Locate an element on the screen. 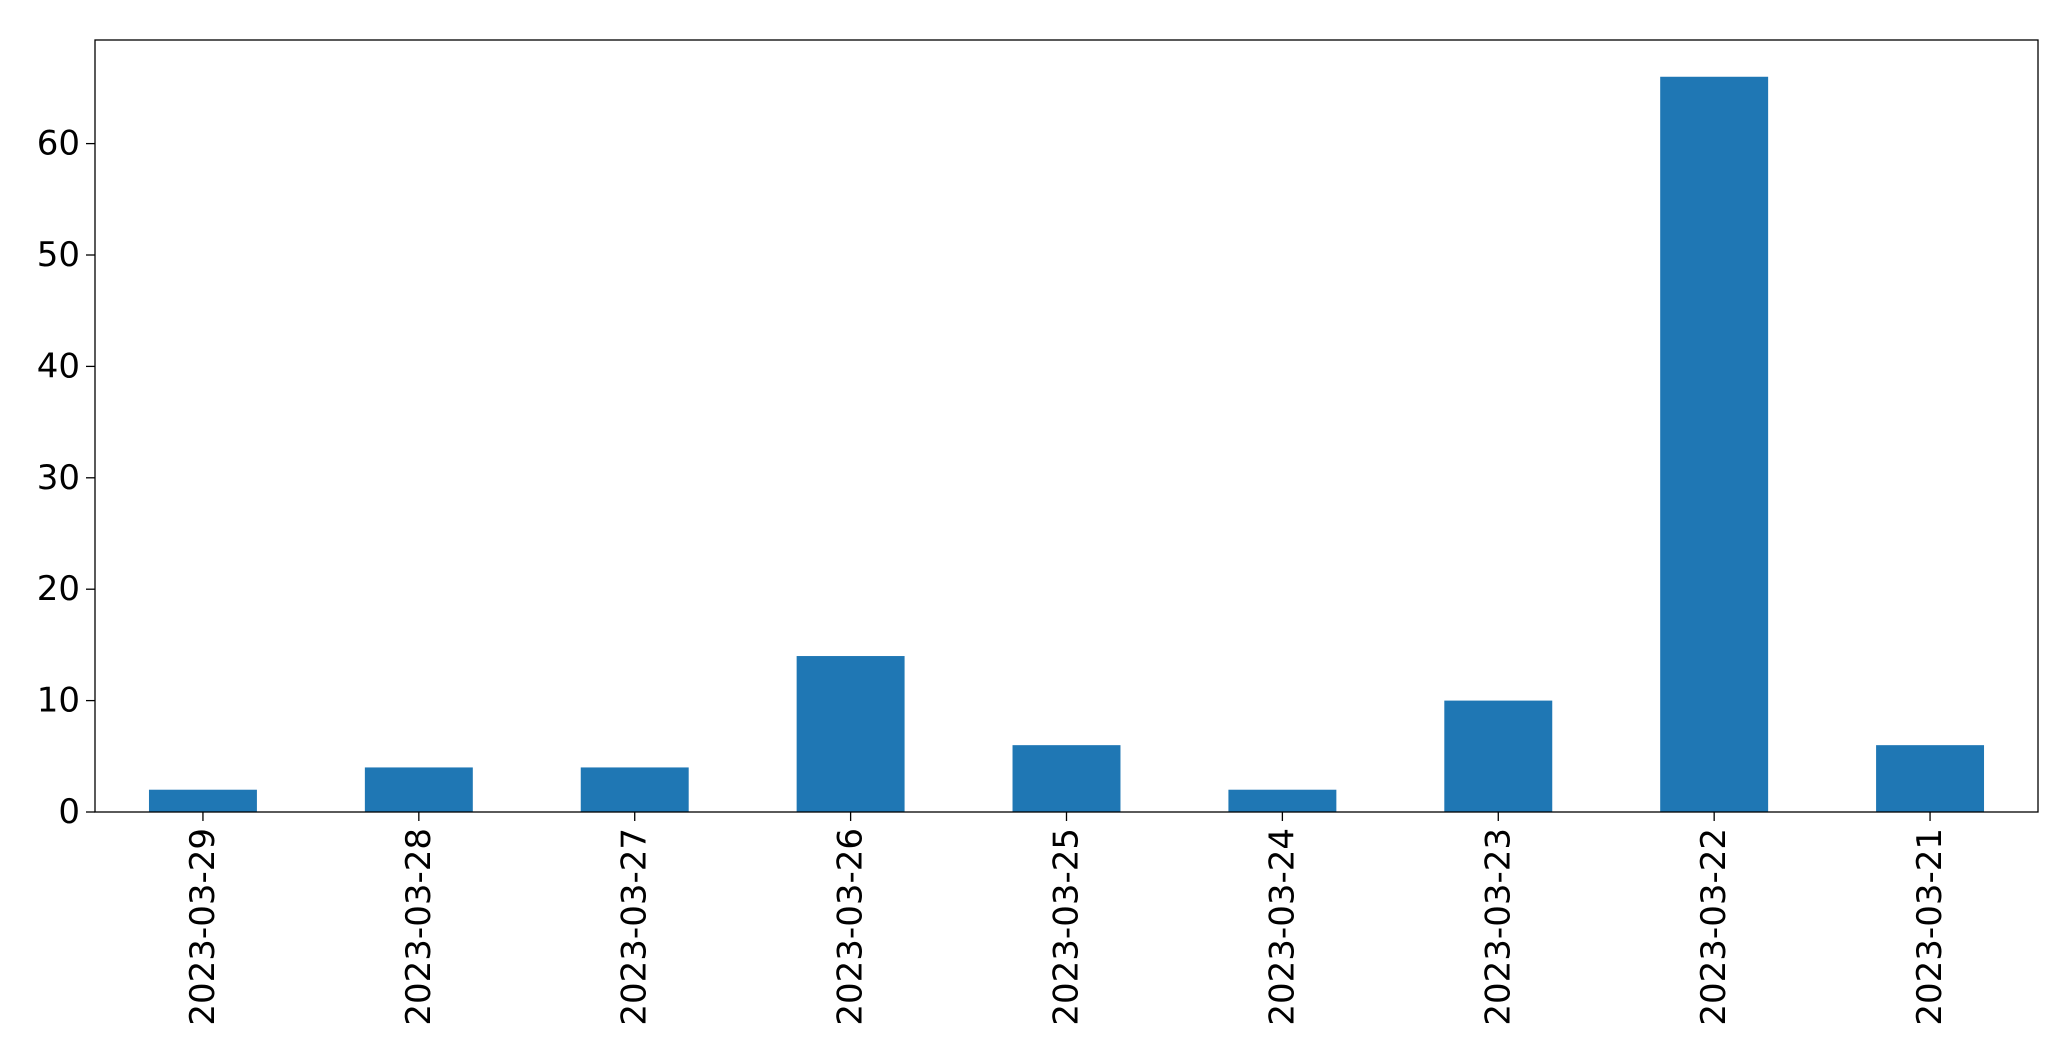  x-tick-label: 2023-03-26 is located at coordinates (851, 927).